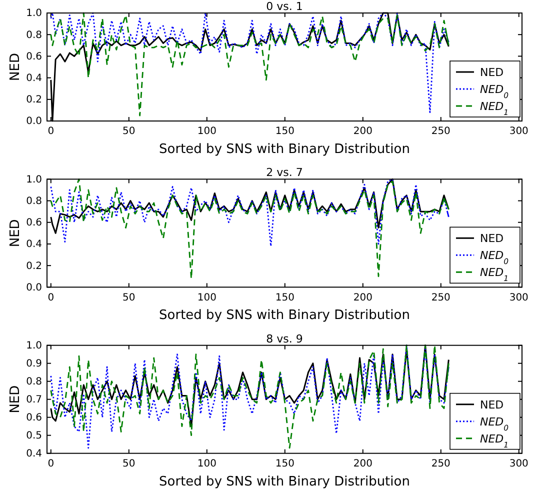 This screenshot has height=494, width=540. What do you see at coordinates (284, 6) in the screenshot?
I see `chart-title: 0 vs. 1` at bounding box center [284, 6].